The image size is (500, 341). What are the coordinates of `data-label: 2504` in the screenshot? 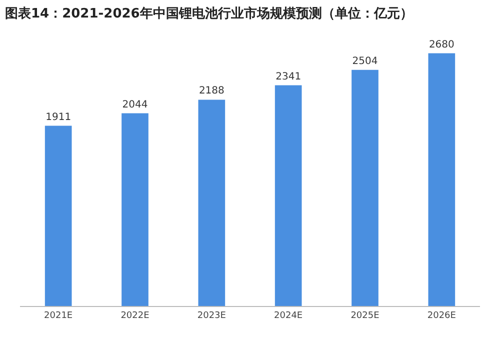 It's located at (365, 61).